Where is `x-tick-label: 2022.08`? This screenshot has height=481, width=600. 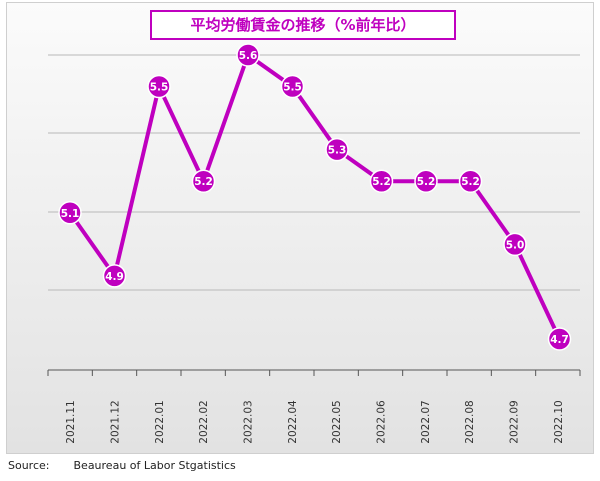
x-tick-label: 2022.08 is located at coordinates (470, 421).